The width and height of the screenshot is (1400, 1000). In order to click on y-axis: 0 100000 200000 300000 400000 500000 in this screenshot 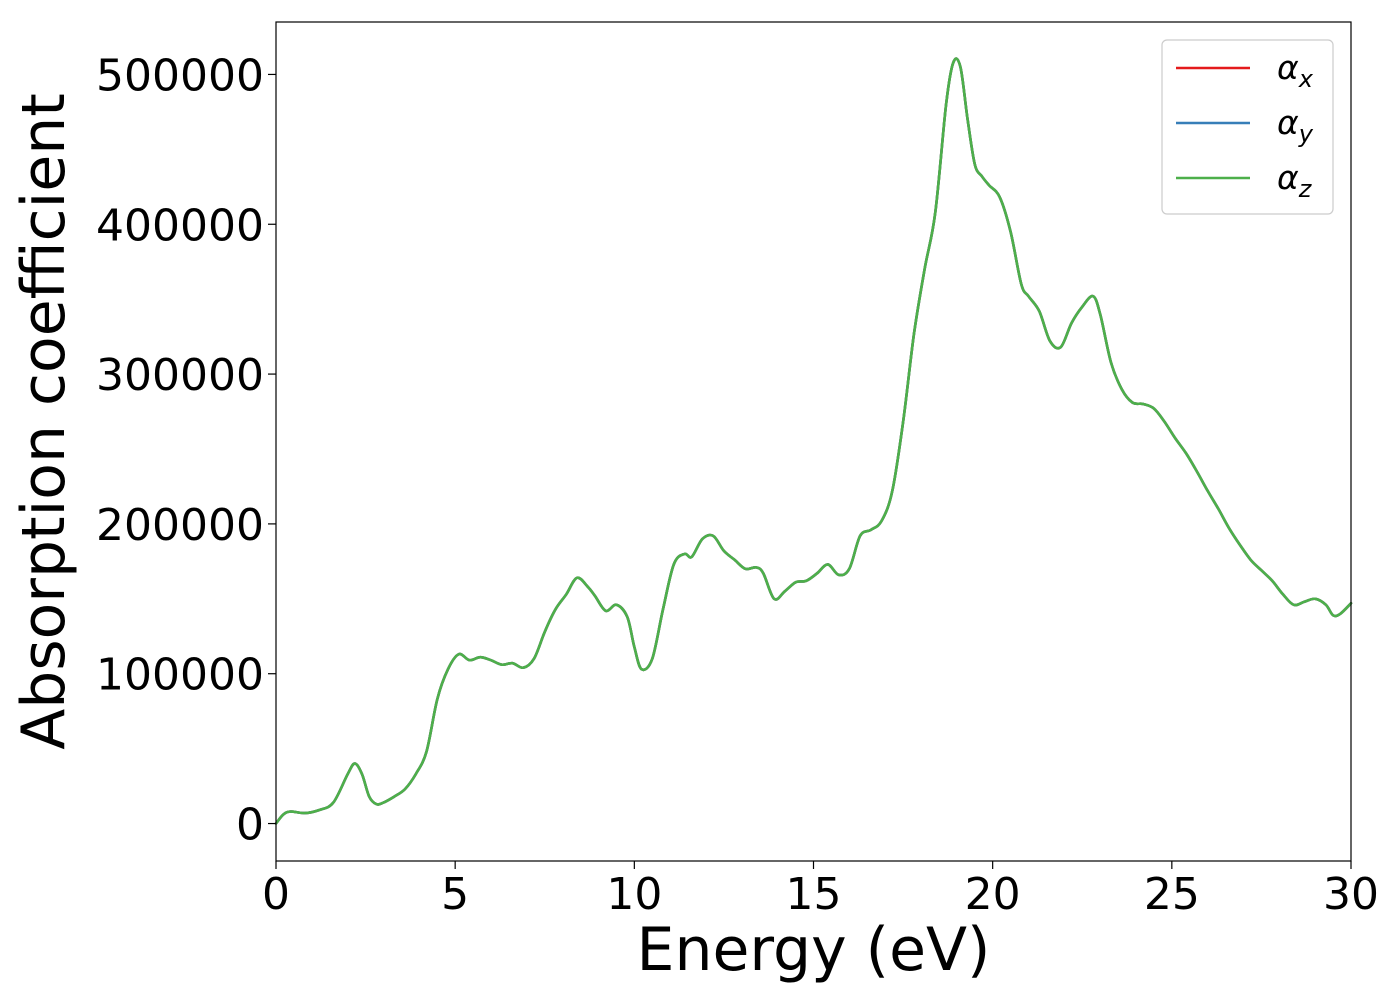, I will do `click(186, 450)`.